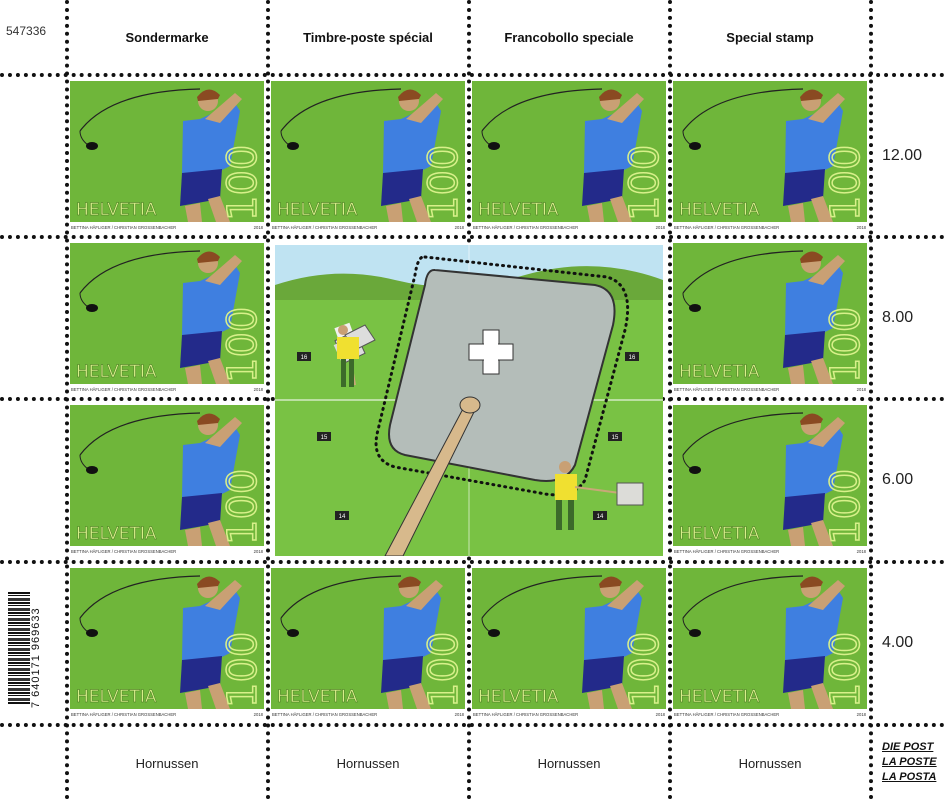 This screenshot has width=945, height=800. Describe the element at coordinates (898, 317) in the screenshot. I see `row-price: 8.00` at that location.